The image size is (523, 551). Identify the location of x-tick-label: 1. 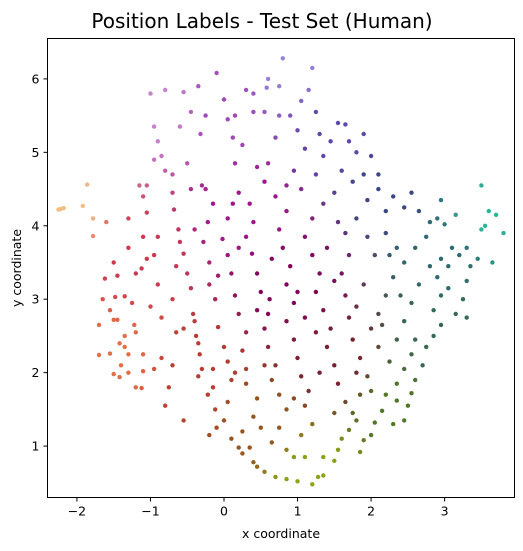
(298, 511).